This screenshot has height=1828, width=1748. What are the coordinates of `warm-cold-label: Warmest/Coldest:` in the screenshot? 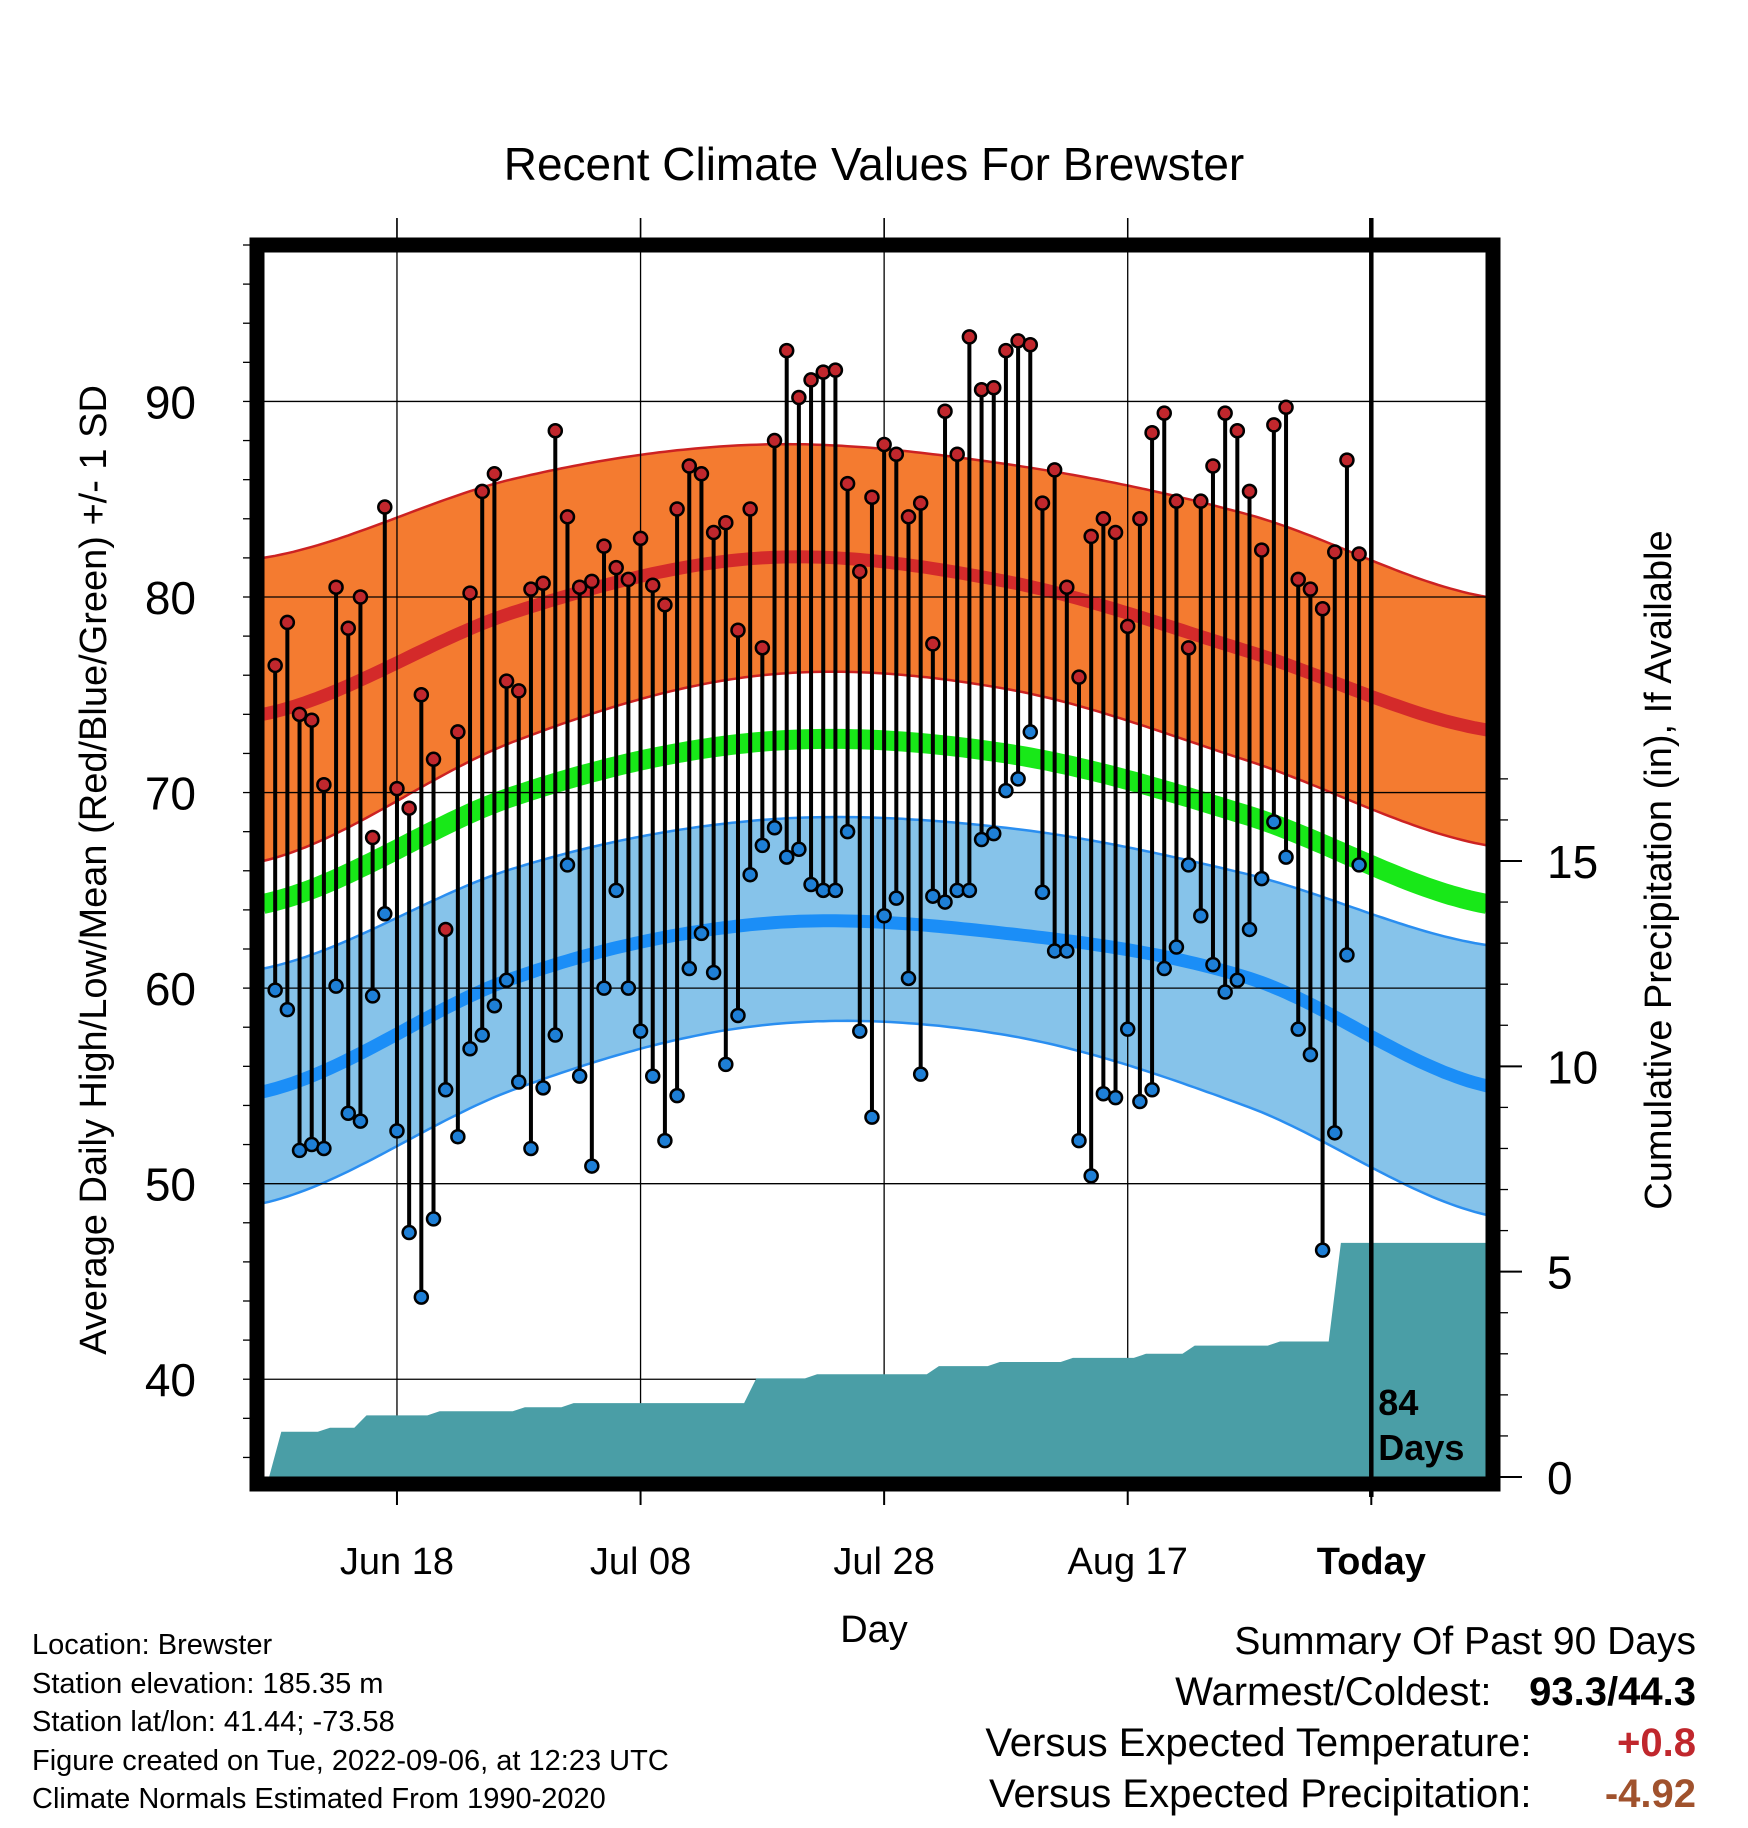 It's located at (1333, 1692).